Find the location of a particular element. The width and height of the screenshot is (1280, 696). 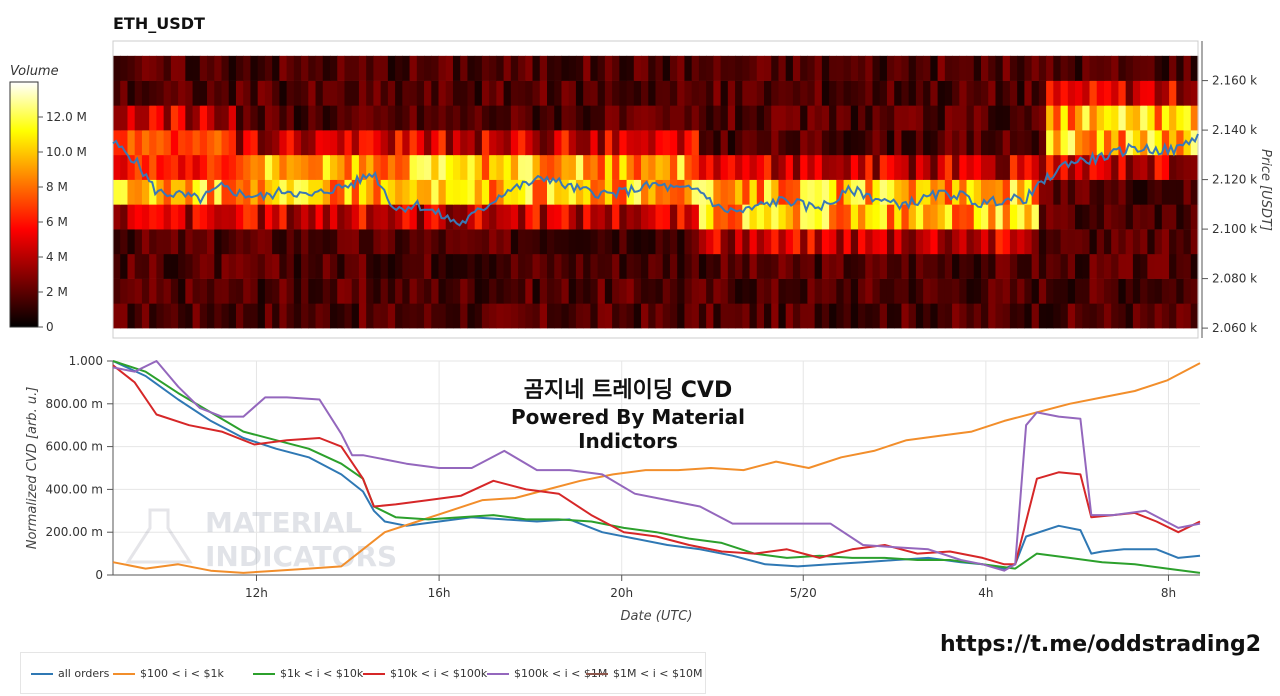

legend-item: $10k < i < $100k is located at coordinates (425, 673).